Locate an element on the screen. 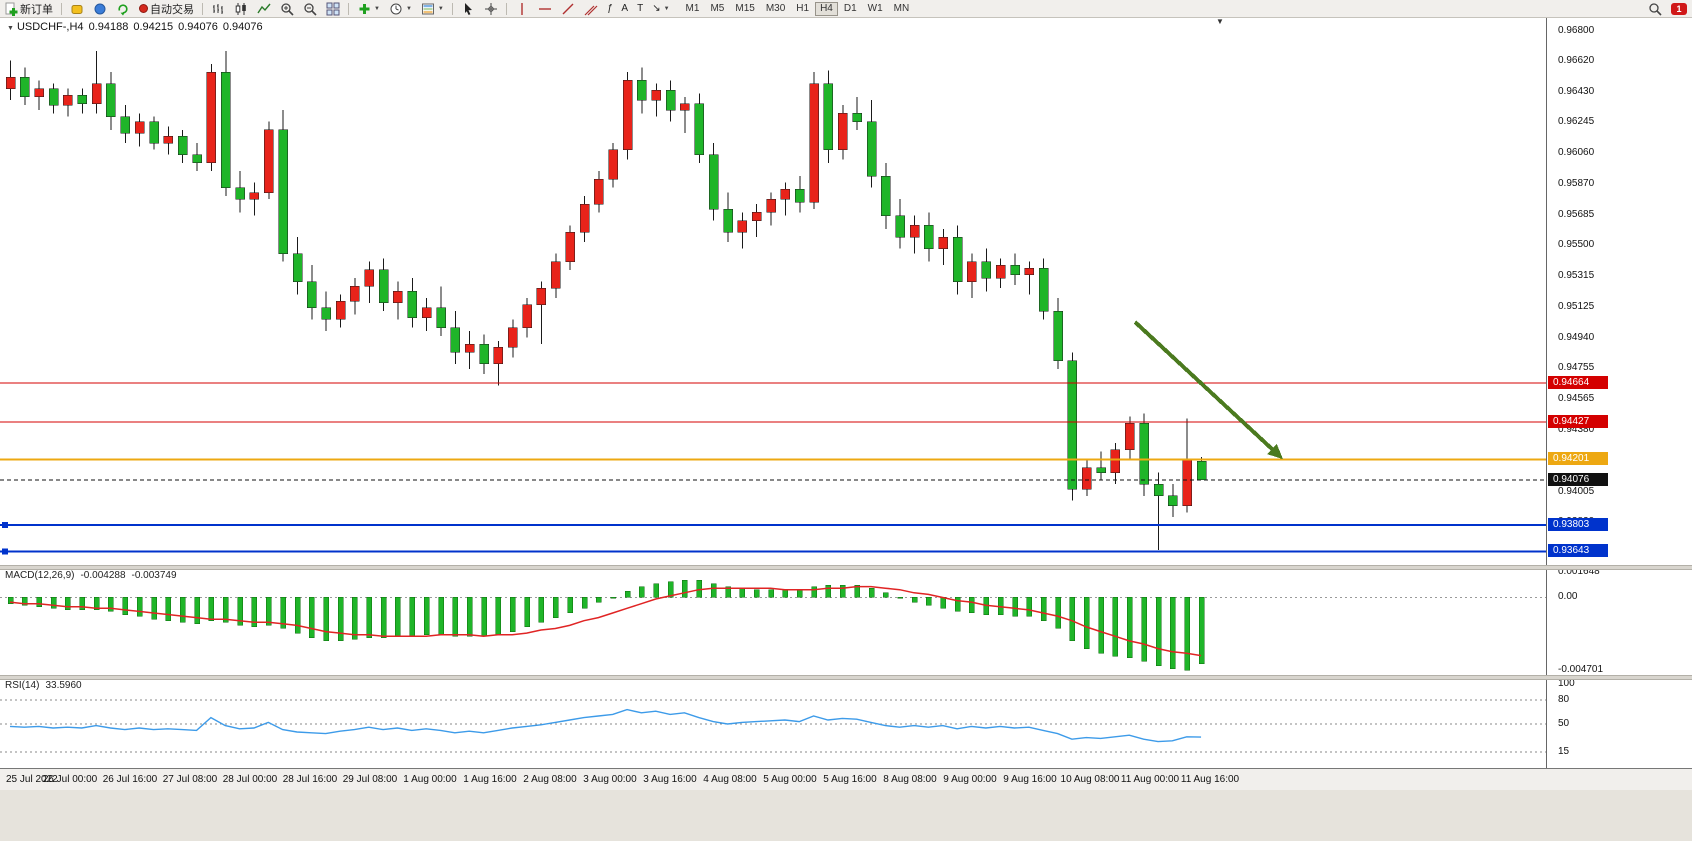  refresh-button is located at coordinates (123, 8).